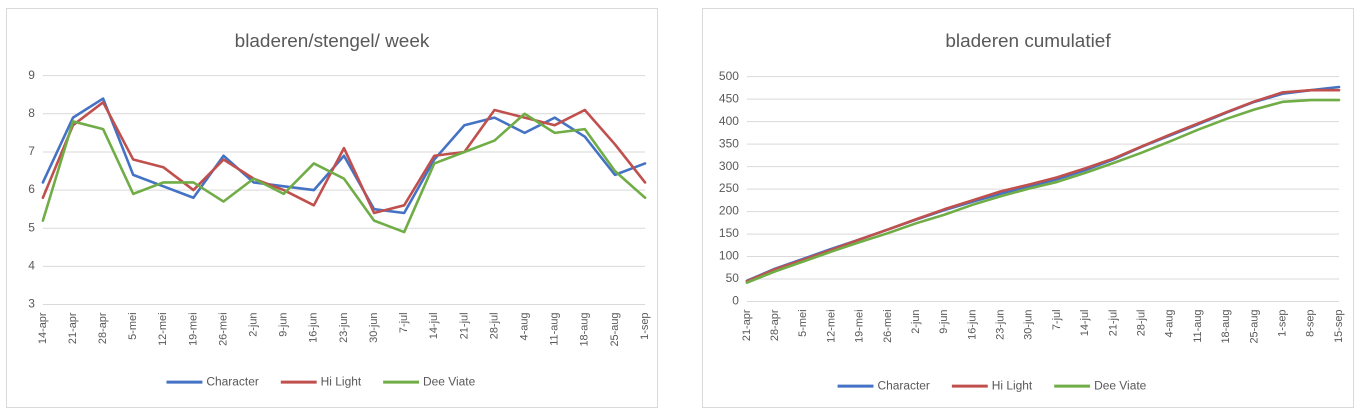 This screenshot has width=1362, height=414. What do you see at coordinates (729, 143) in the screenshot?
I see `y-tick-label: 350` at bounding box center [729, 143].